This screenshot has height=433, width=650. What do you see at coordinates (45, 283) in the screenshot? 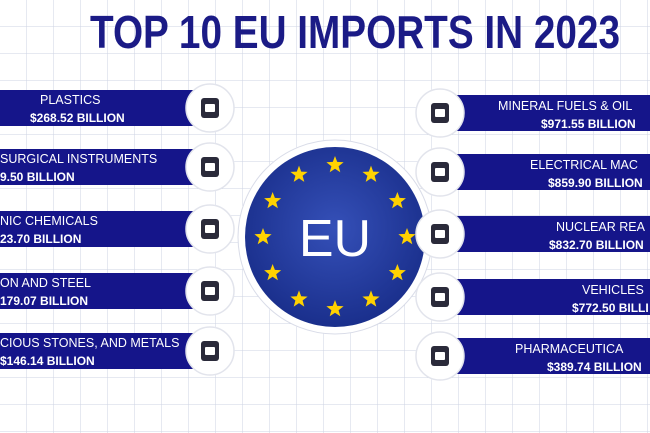
I see `item-name: ON AND STEEL` at bounding box center [45, 283].